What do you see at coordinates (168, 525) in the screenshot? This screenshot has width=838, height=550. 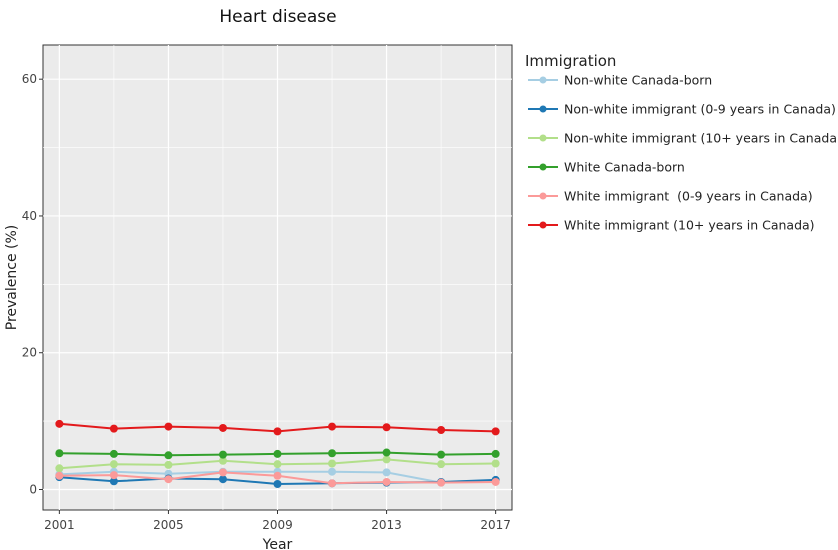 I see `x-tick-label: 2005` at bounding box center [168, 525].